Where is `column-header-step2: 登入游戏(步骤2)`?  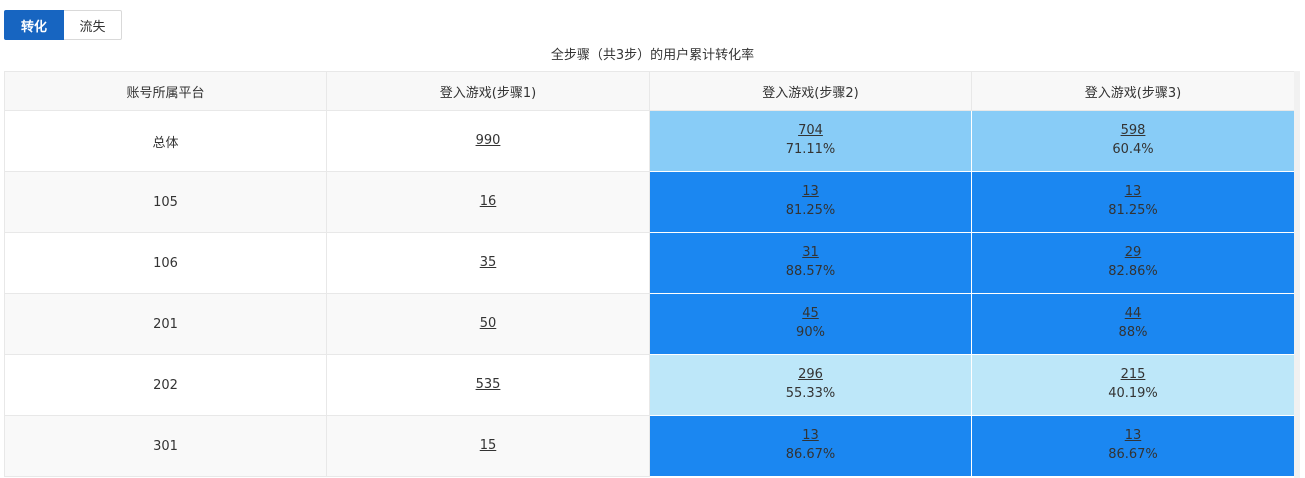 column-header-step2: 登入游戏(步骤2) is located at coordinates (810, 91).